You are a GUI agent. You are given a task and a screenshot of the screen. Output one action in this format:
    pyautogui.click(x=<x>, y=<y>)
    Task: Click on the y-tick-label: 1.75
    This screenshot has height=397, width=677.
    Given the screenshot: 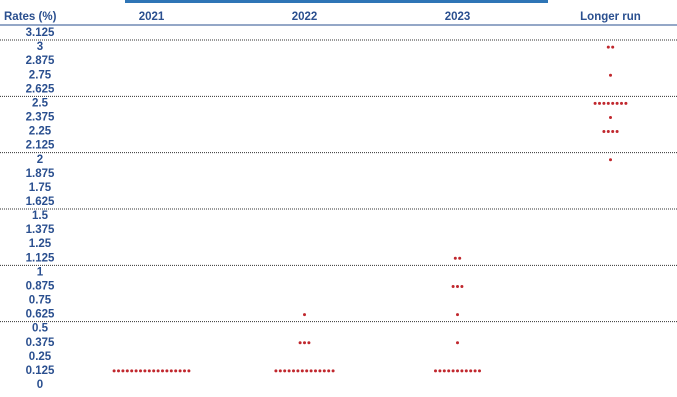 What is the action you would take?
    pyautogui.click(x=40, y=188)
    